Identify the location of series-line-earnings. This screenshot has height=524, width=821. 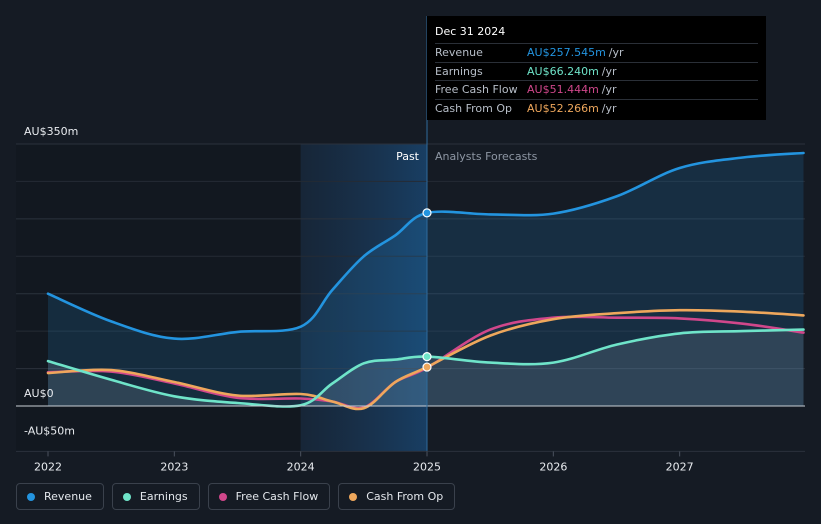
(425, 368).